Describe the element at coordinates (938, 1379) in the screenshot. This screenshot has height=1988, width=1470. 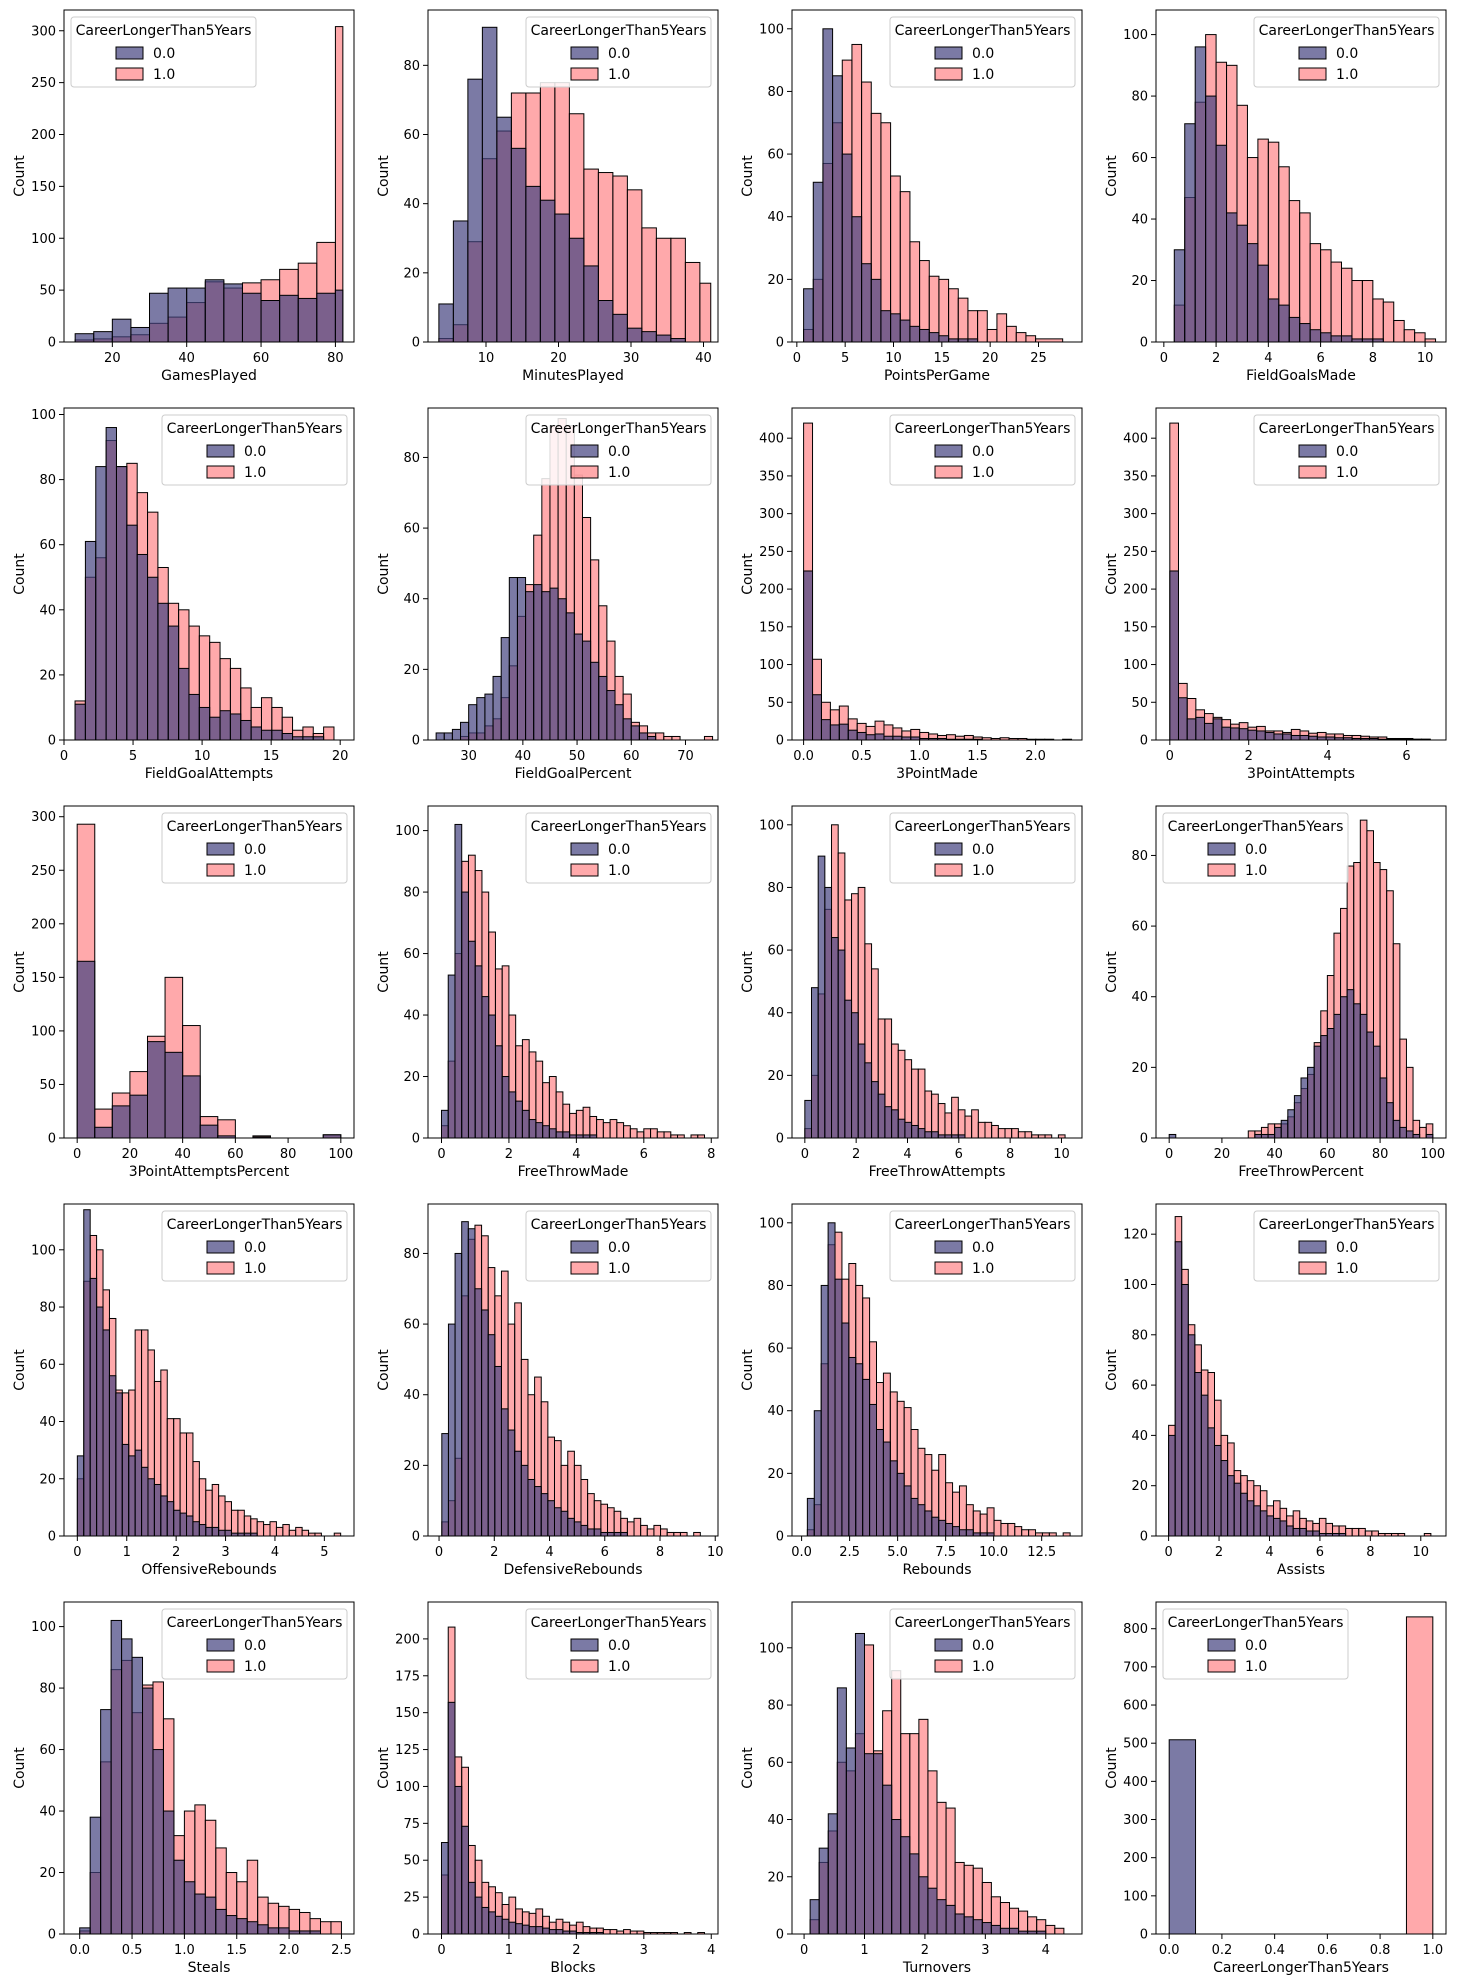
I see `bars-rebounds` at that location.